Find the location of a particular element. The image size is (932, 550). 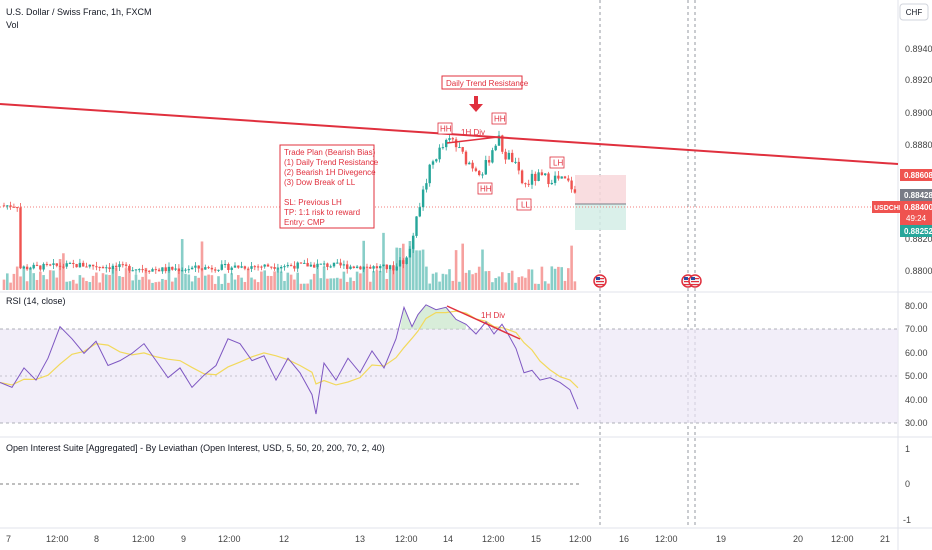

rsi-title: RSI (14, close) is located at coordinates (36, 301).